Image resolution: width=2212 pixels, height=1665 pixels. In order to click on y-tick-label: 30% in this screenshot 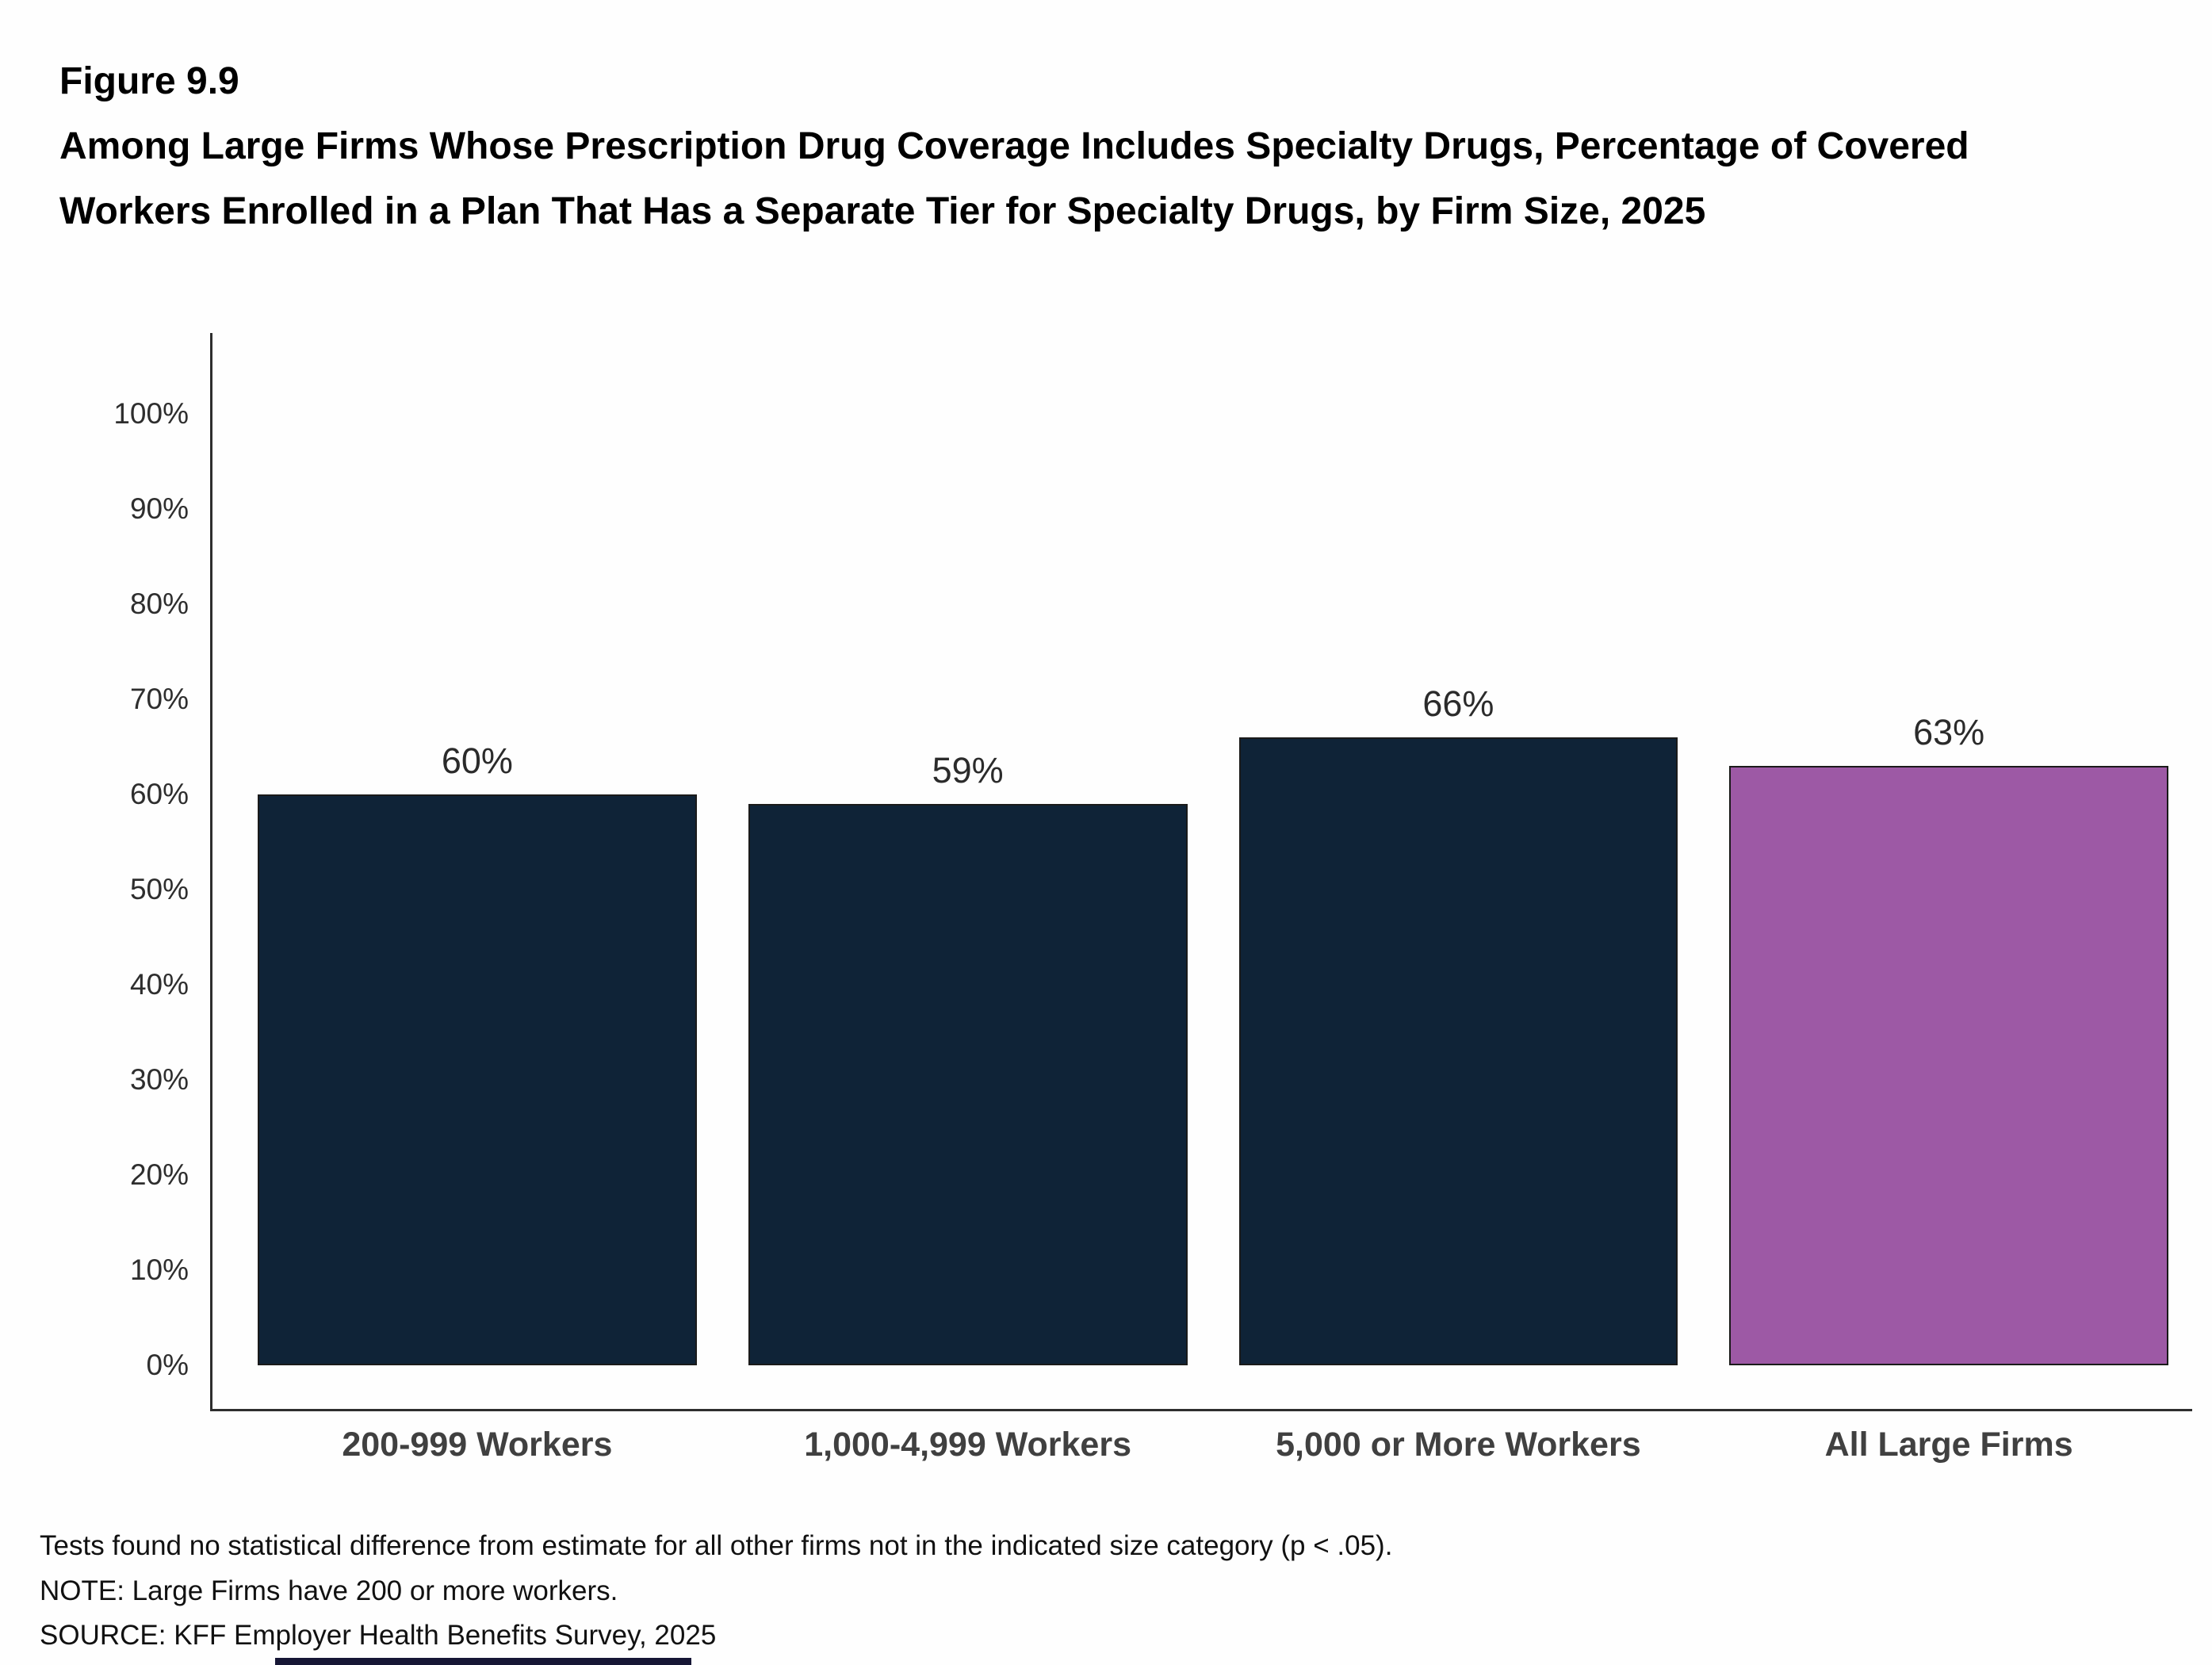, I will do `click(159, 1079)`.